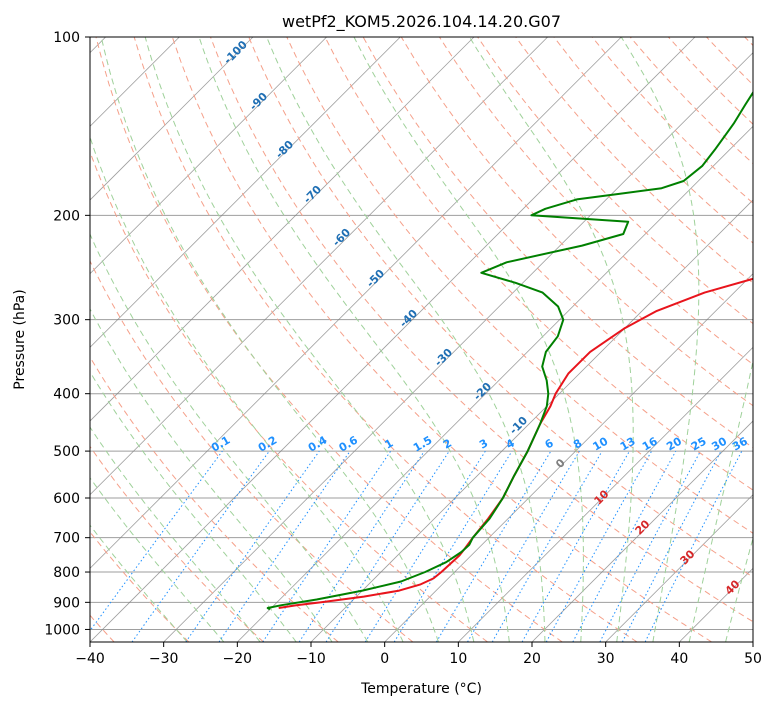 Image resolution: width=775 pixels, height=708 pixels. What do you see at coordinates (458, 659) in the screenshot?
I see `x-tick-label: 10` at bounding box center [458, 659].